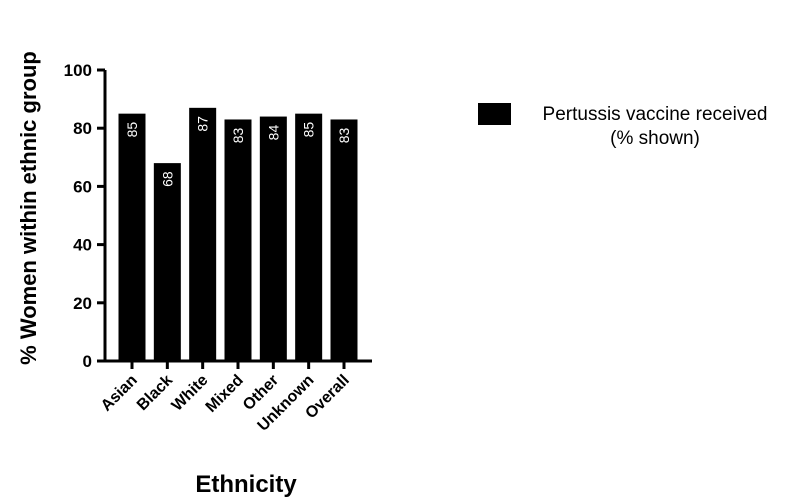  Describe the element at coordinates (655, 114) in the screenshot. I see `legend-label-line1: Pertussis vaccine received` at that location.